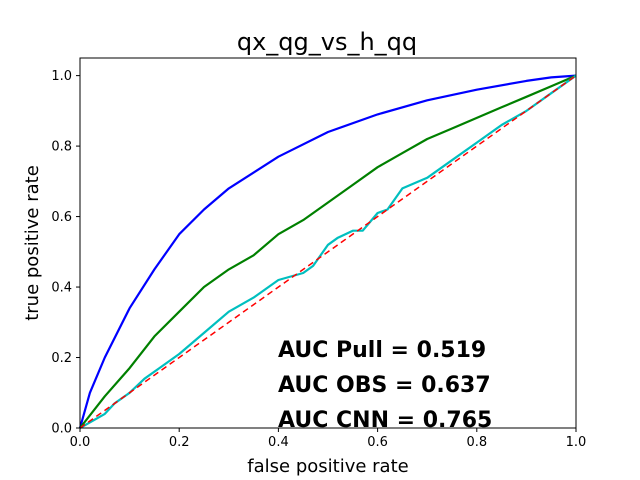 The width and height of the screenshot is (640, 480). What do you see at coordinates (476, 442) in the screenshot?
I see `x-tick-label: 0.8` at bounding box center [476, 442].